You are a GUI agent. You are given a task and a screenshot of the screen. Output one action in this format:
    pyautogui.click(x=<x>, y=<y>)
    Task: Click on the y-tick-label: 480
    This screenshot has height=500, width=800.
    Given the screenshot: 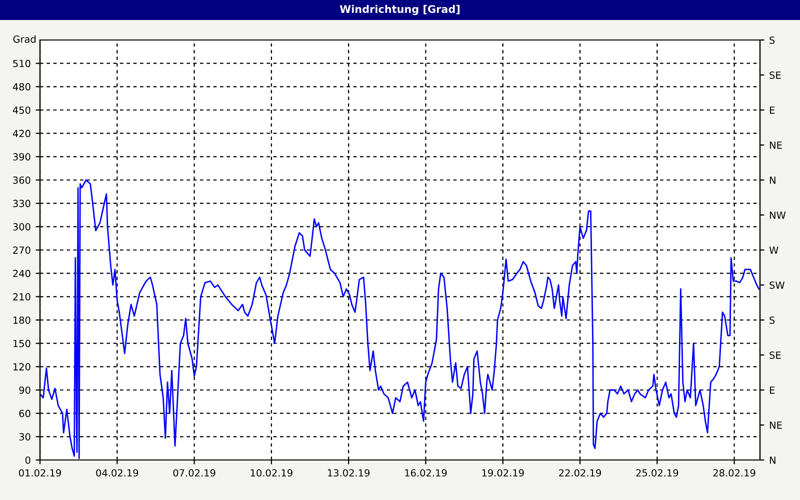 What is the action you would take?
    pyautogui.click(x=21, y=86)
    